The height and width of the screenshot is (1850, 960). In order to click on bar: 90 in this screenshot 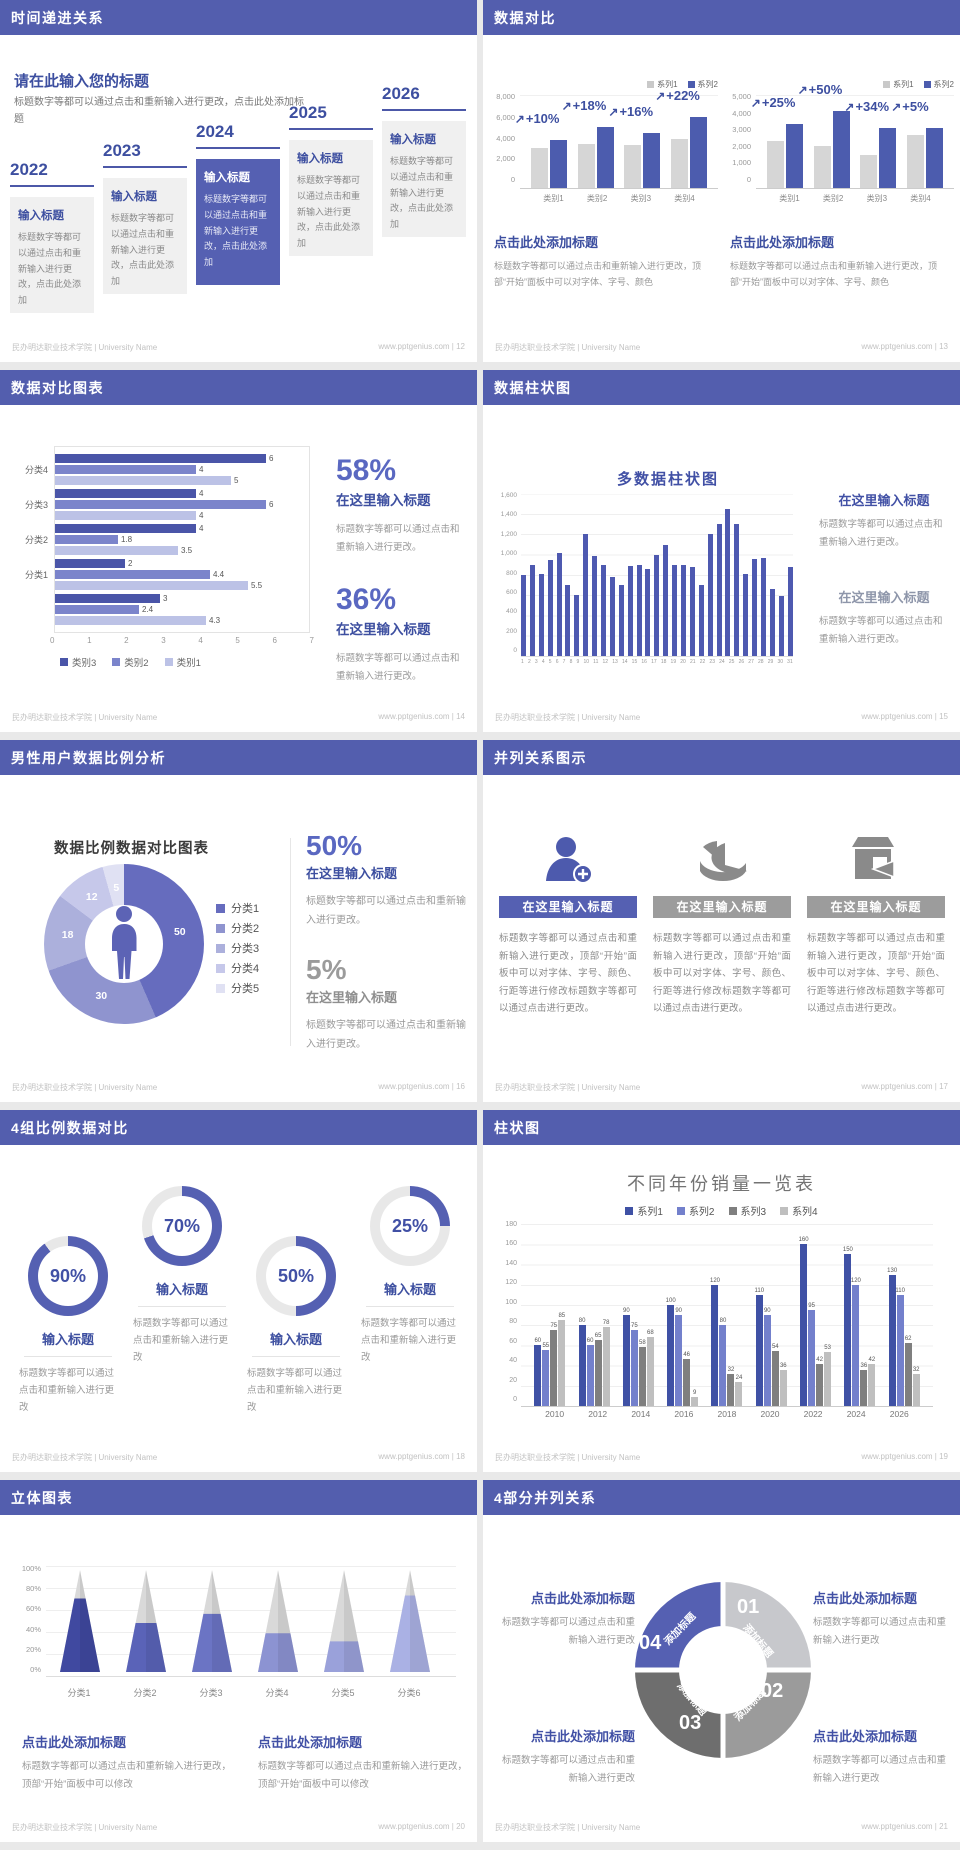, I will do `click(626, 1357)`.